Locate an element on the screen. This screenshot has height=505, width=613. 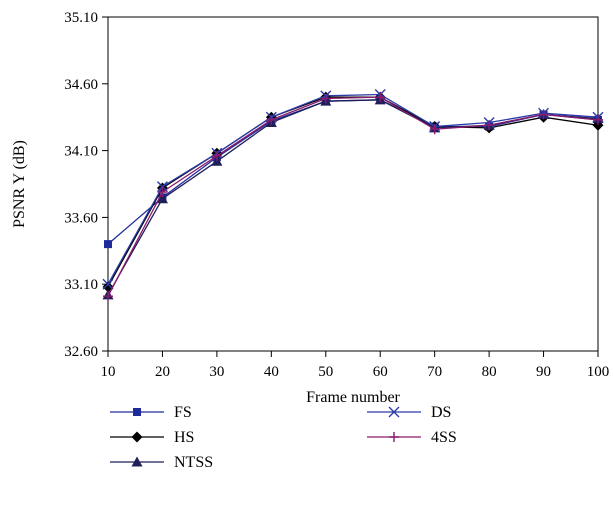
y-tick-label: 34.60 is located at coordinates (81, 85).